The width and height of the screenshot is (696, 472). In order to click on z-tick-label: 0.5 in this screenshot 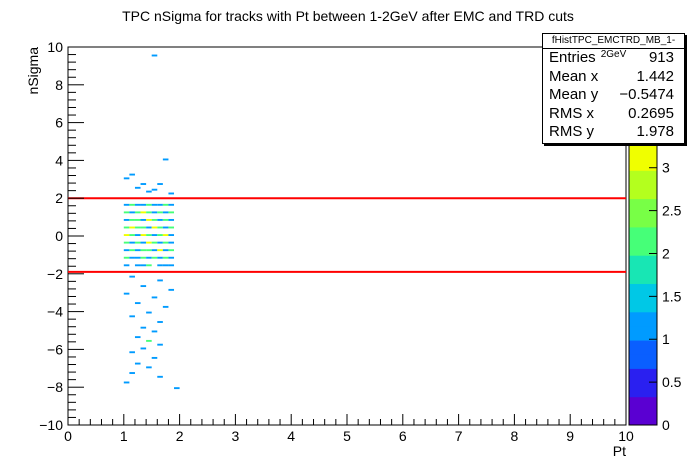, I will do `click(672, 382)`.